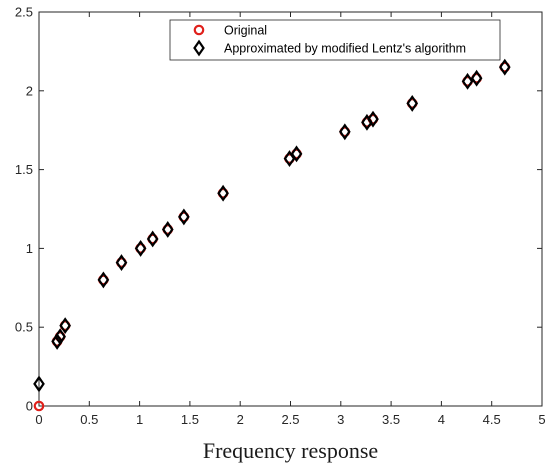  Describe the element at coordinates (24, 327) in the screenshot. I see `y-tick-label: 0.5` at that location.